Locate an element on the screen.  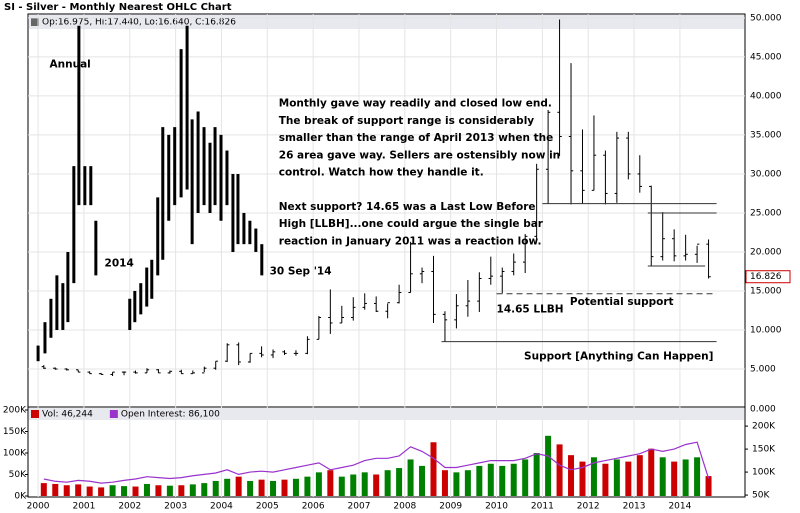
x-tick-label: 2004 is located at coordinates (221, 507).